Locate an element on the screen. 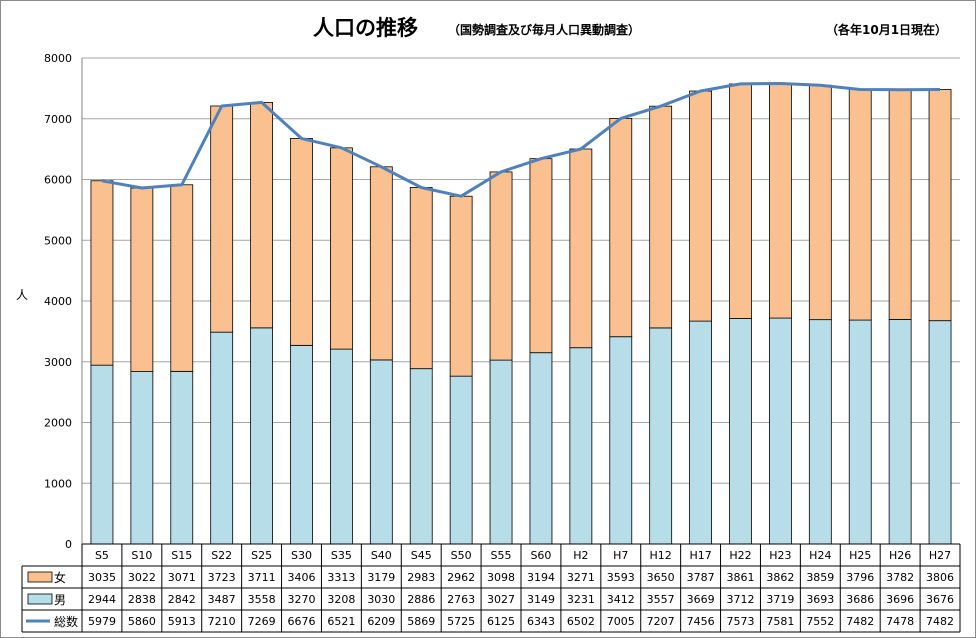  table-cell: 2983 is located at coordinates (421, 577).